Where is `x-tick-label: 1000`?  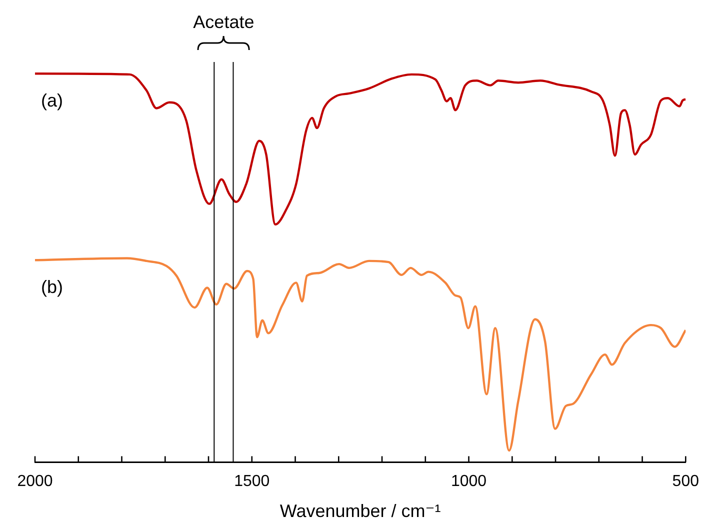 x-tick-label: 1000 is located at coordinates (468, 481).